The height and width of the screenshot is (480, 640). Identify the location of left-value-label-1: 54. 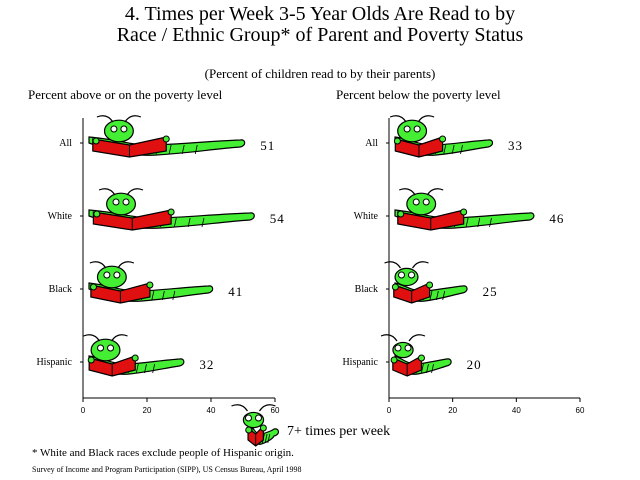
(277, 218).